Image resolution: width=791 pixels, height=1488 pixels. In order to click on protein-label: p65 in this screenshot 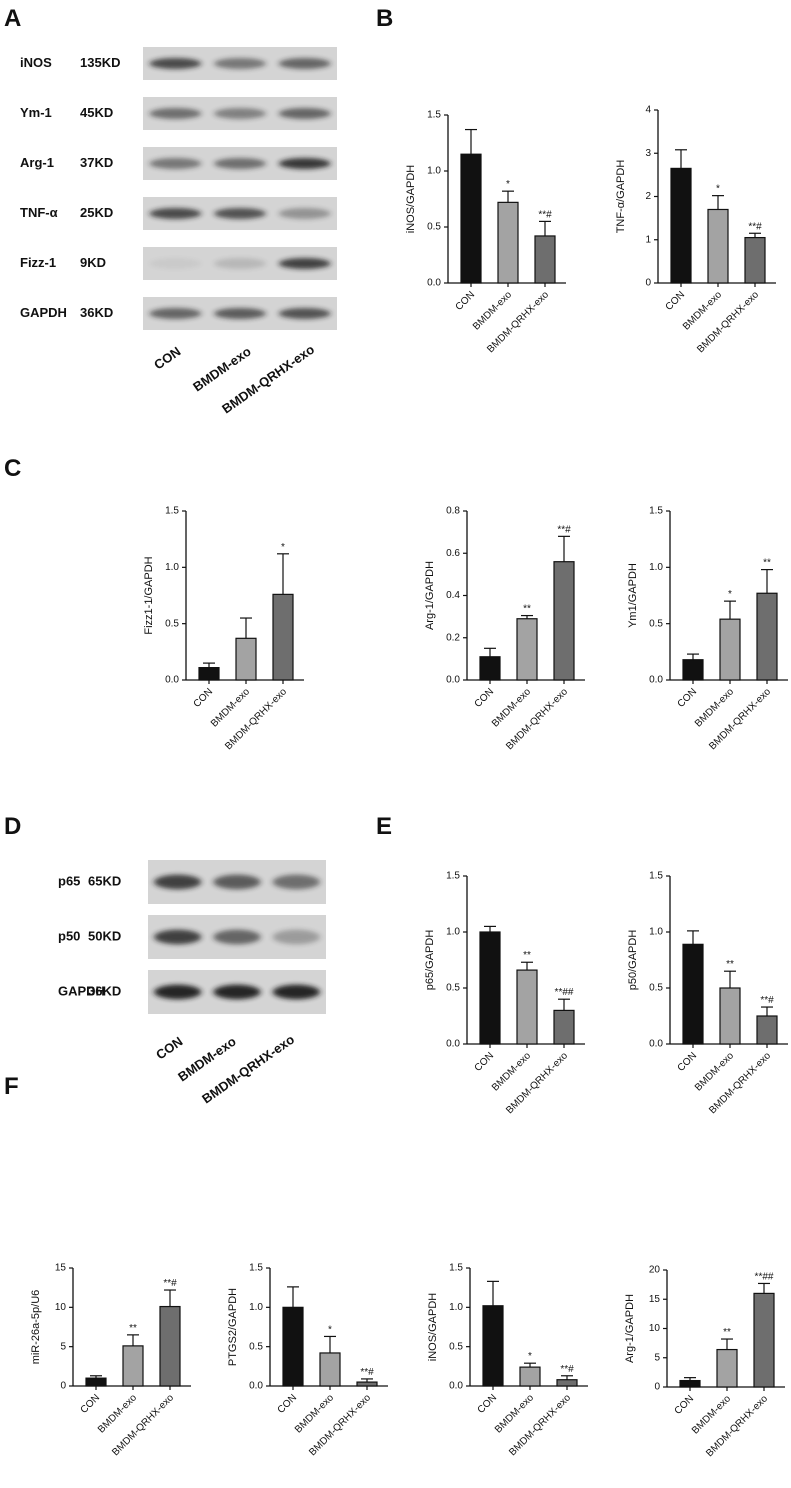, I will do `click(69, 880)`.